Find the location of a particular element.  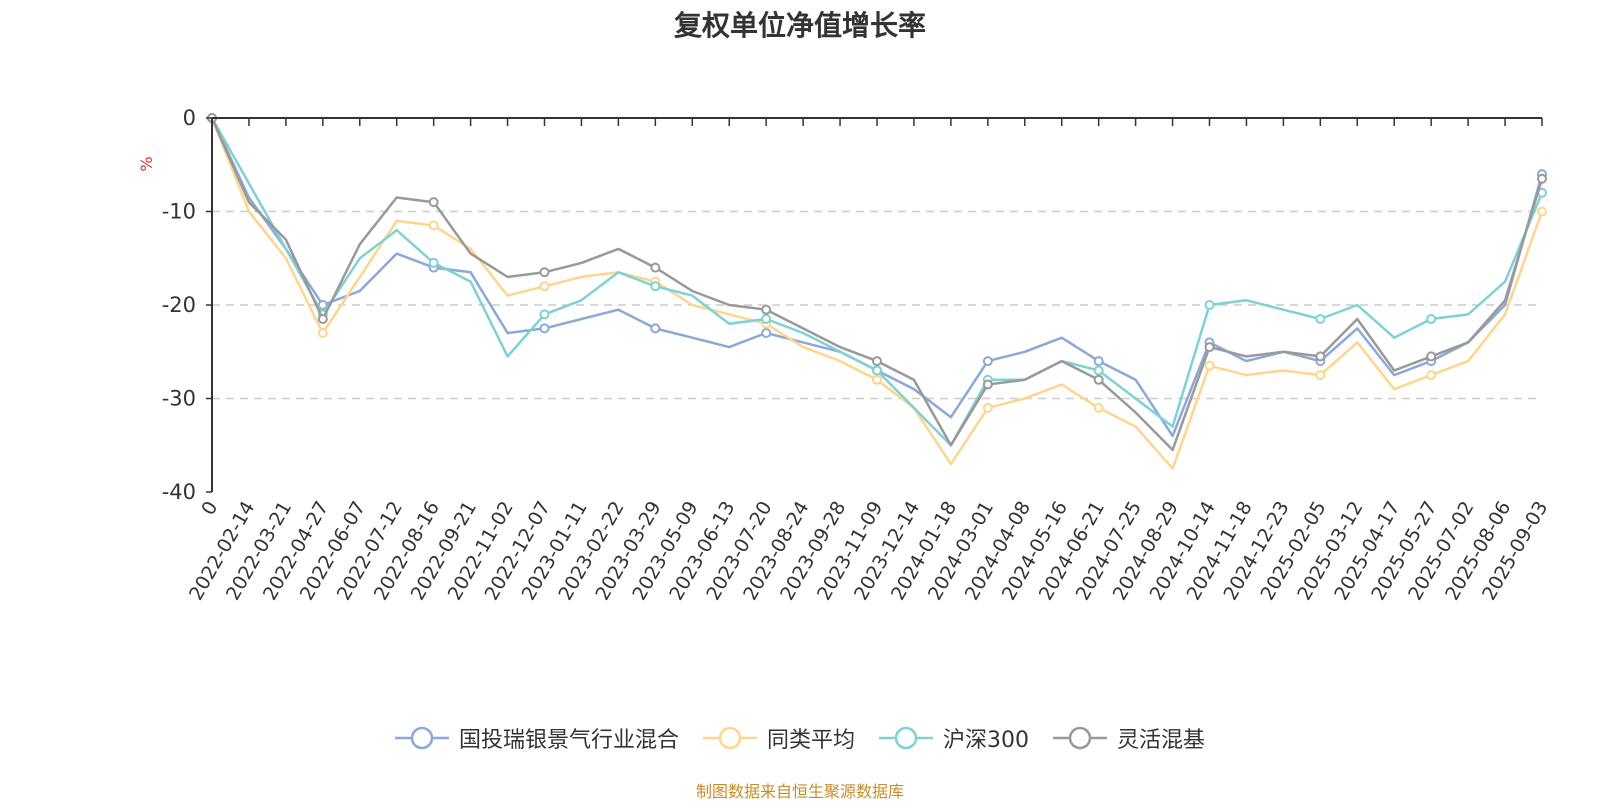

chart-title: 复权单位净值增长率 is located at coordinates (799, 25).